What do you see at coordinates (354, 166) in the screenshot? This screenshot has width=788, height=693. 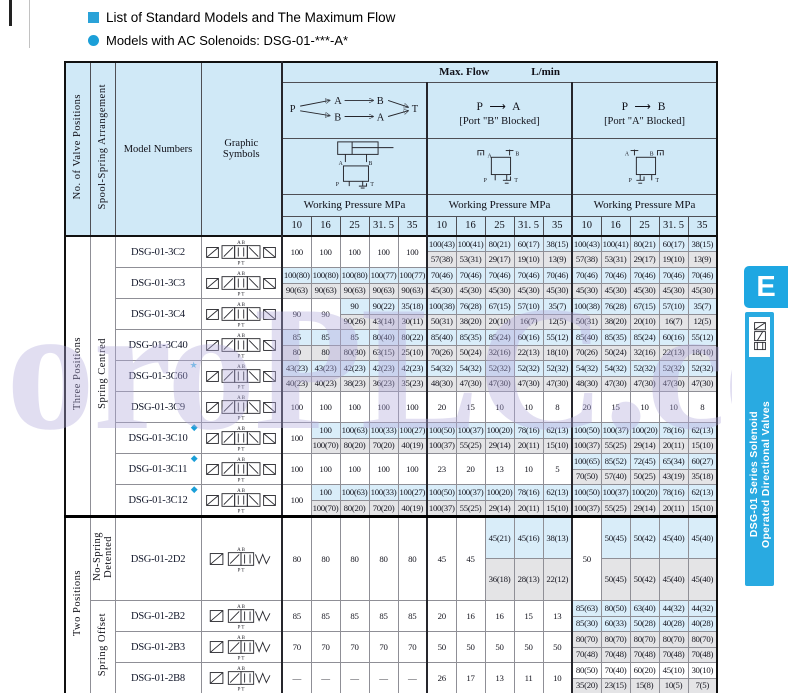 I see `symbol-cylinder-valve: A B P T` at bounding box center [354, 166].